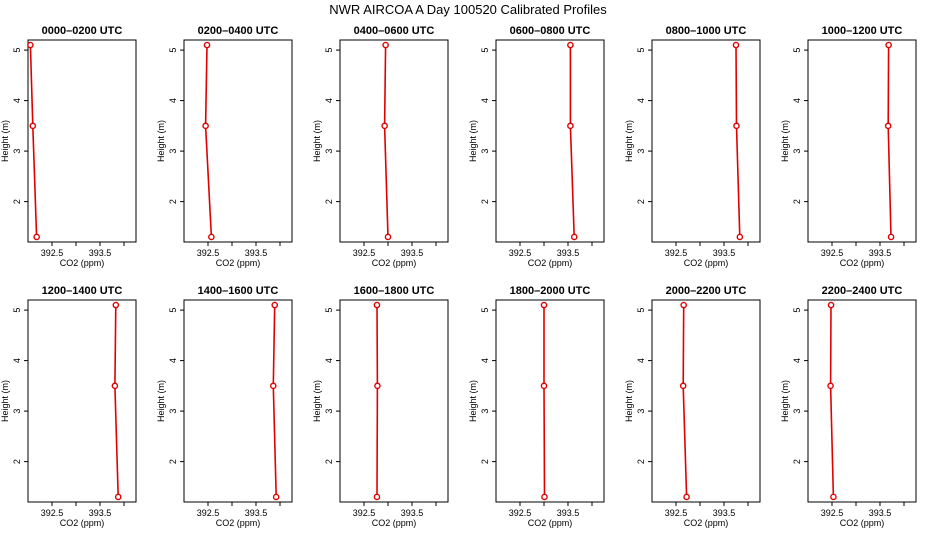 Image resolution: width=936 pixels, height=540 pixels. I want to click on panel-title: 0000–0200 UTC, so click(82, 31).